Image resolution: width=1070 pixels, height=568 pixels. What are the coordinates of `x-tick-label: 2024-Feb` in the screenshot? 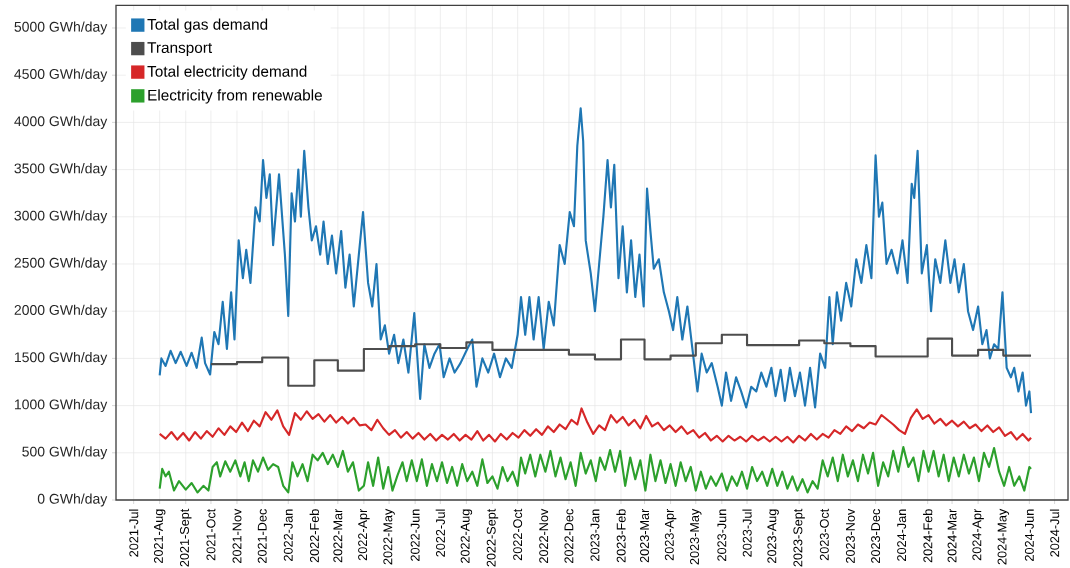 It's located at (928, 536).